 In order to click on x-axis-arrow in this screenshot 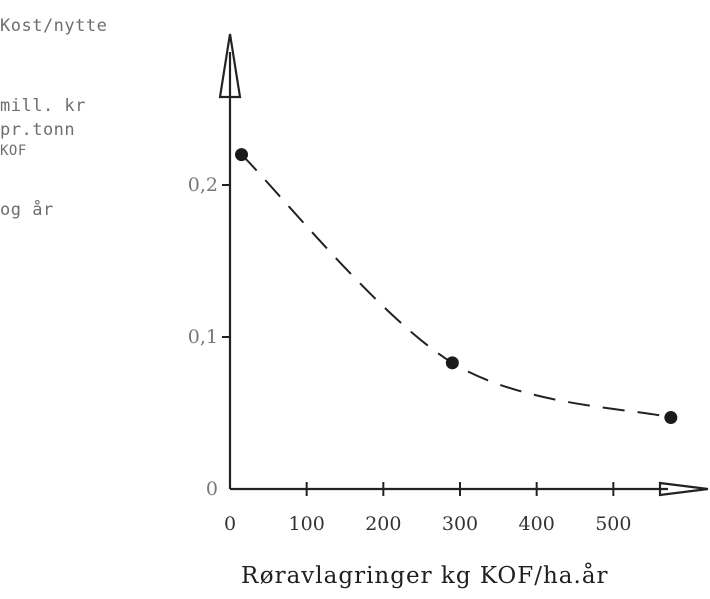, I will do `click(683, 489)`.